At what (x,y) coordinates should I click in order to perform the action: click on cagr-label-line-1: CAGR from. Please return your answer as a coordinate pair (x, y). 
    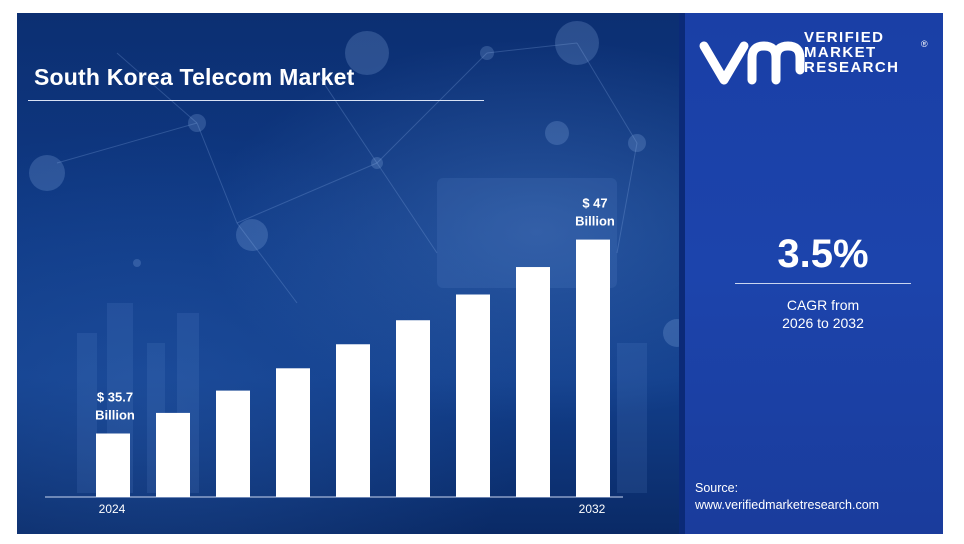
    Looking at the image, I should click on (823, 305).